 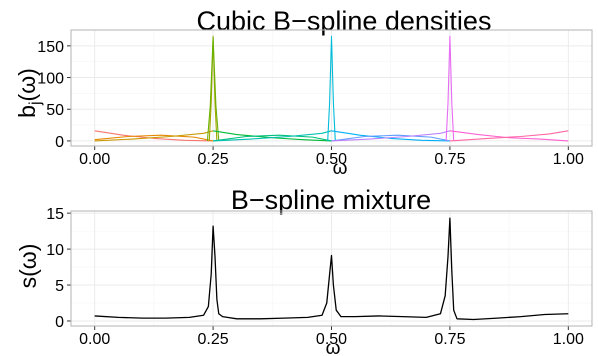 What do you see at coordinates (50, 79) in the screenshot?
I see `y-tick-label: 100` at bounding box center [50, 79].